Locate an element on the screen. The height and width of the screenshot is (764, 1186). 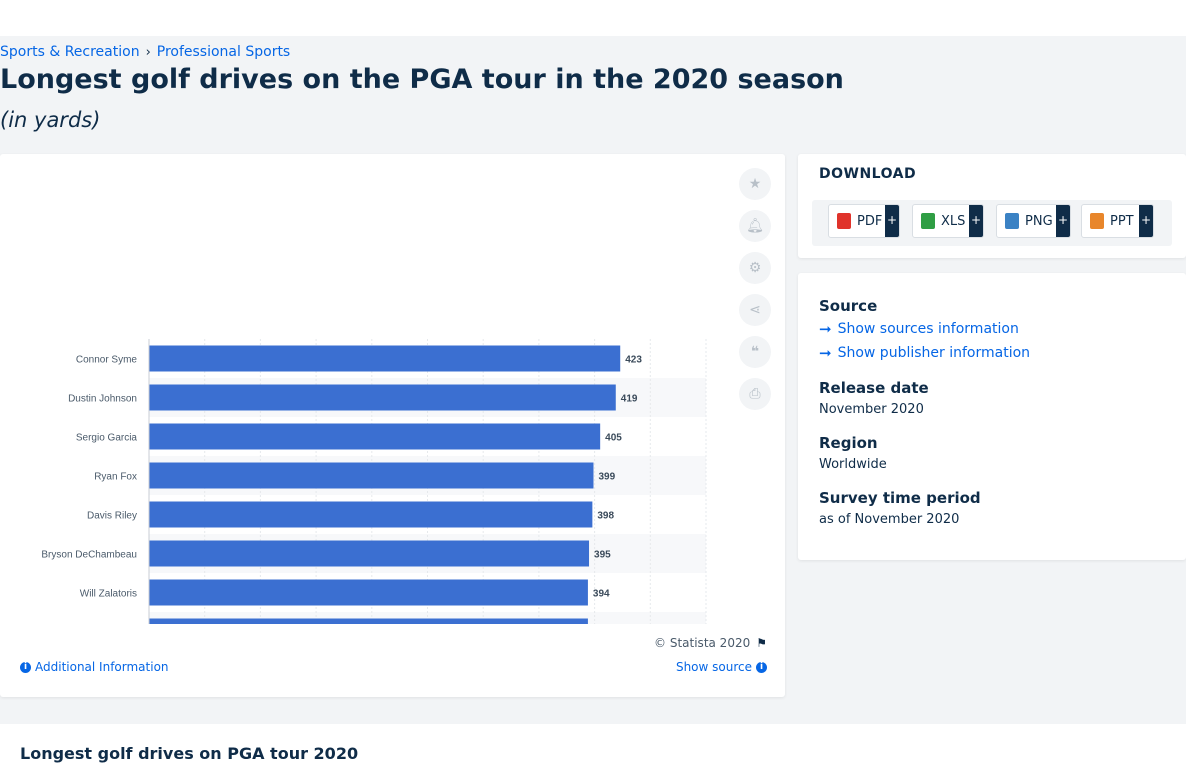
description-card: Longest golf drives on PGA tour 2020 is located at coordinates (593, 744).